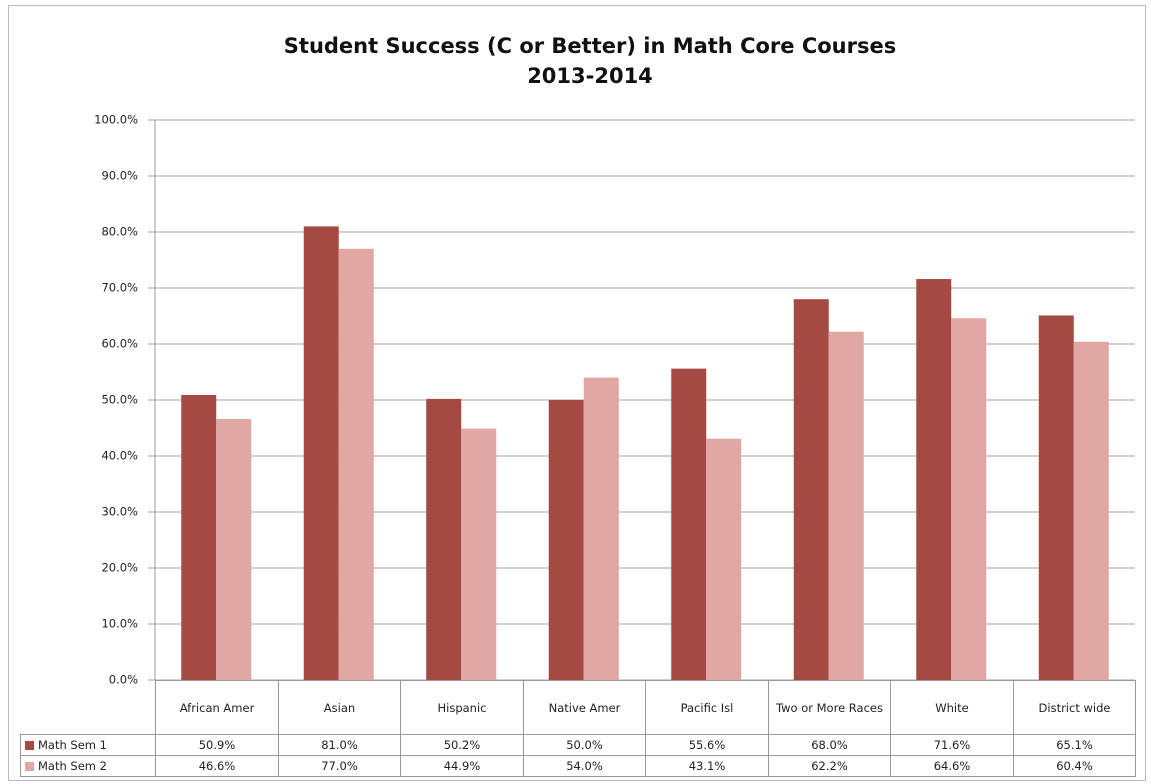 The image size is (1151, 784). I want to click on category-label: Pacific Isl, so click(707, 707).